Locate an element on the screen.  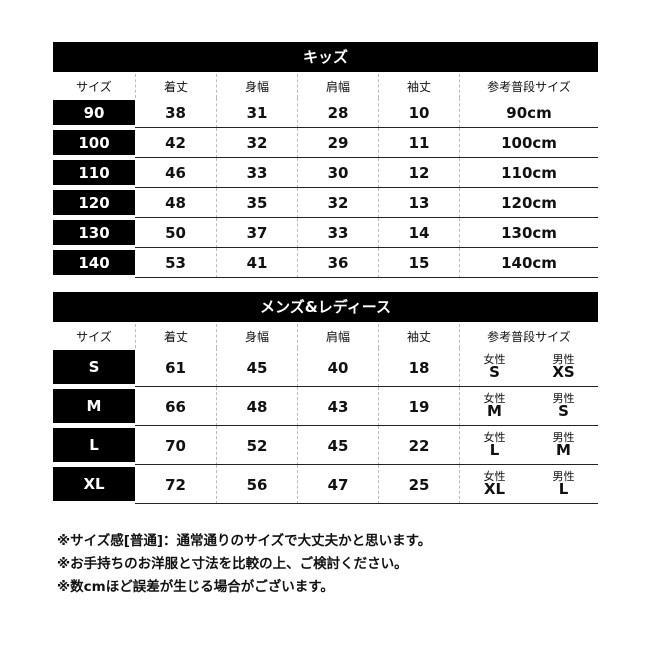
table-cell: 19 is located at coordinates (418, 406).